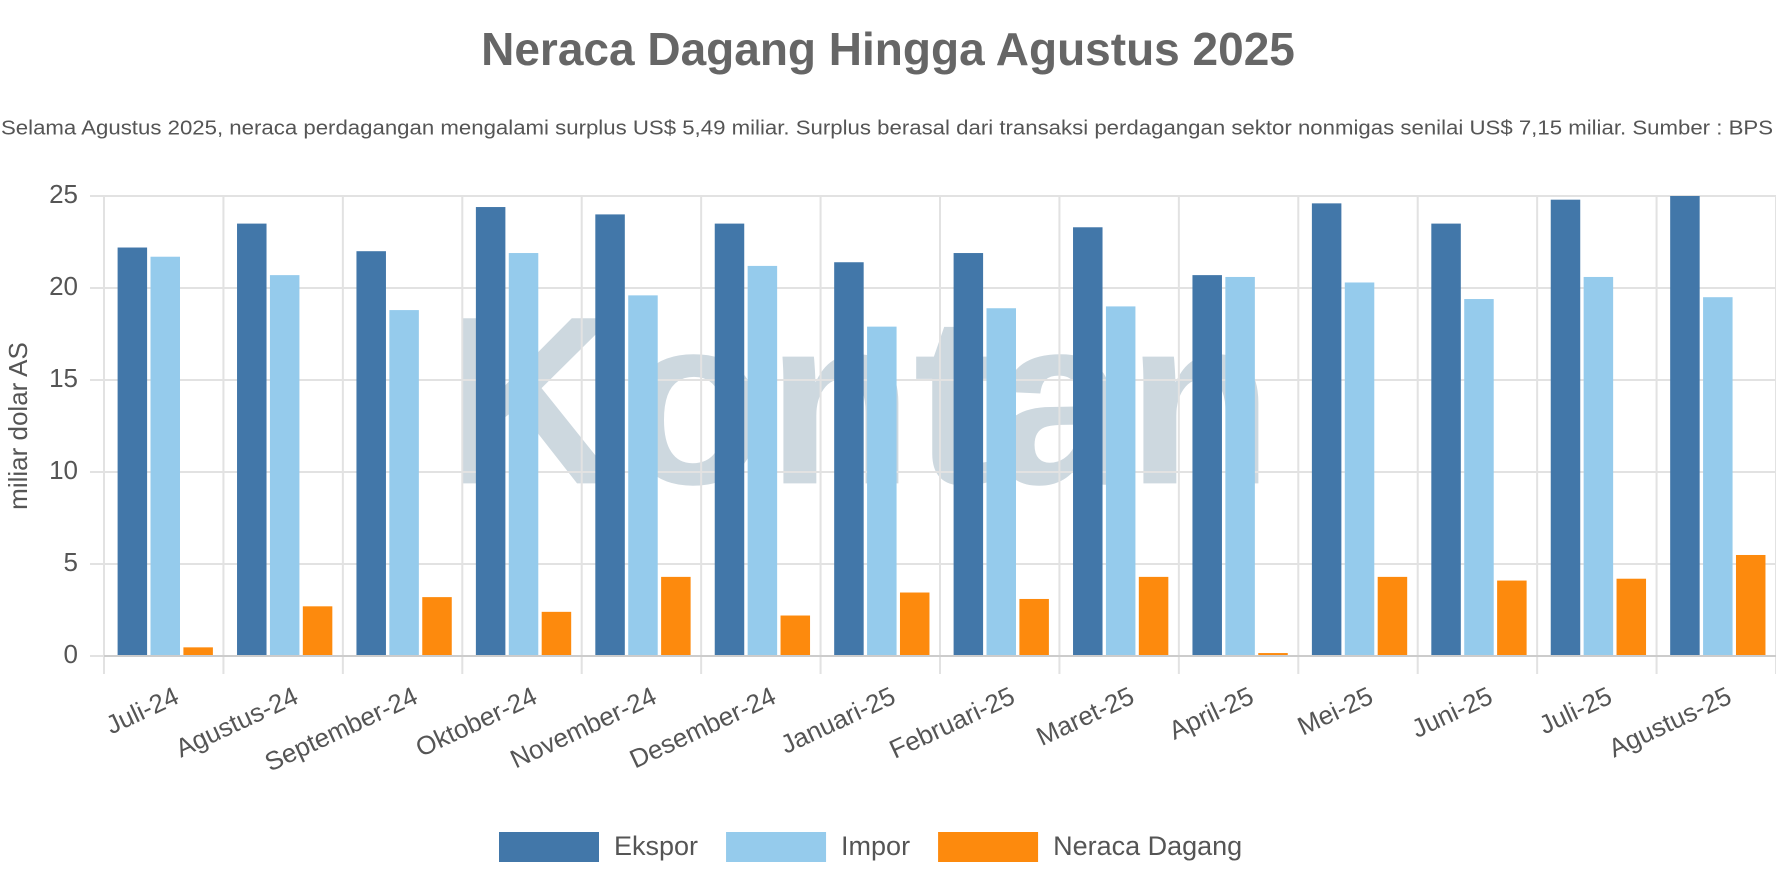 The image size is (1776, 888). What do you see at coordinates (1147, 846) in the screenshot?
I see `legend-label: Neraca Dagang` at bounding box center [1147, 846].